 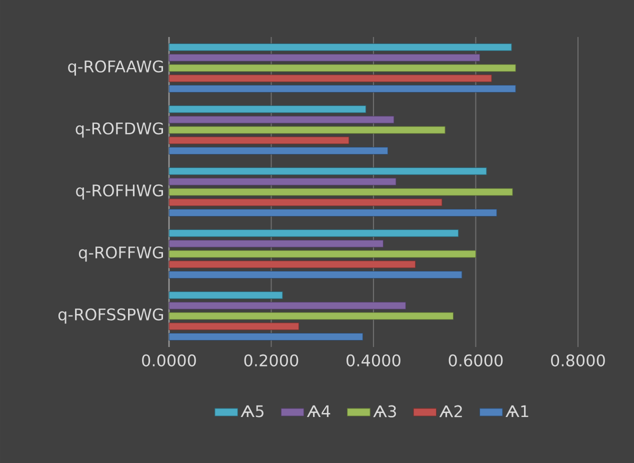 I want to click on legend-label: Ѧ5, so click(x=252, y=411).